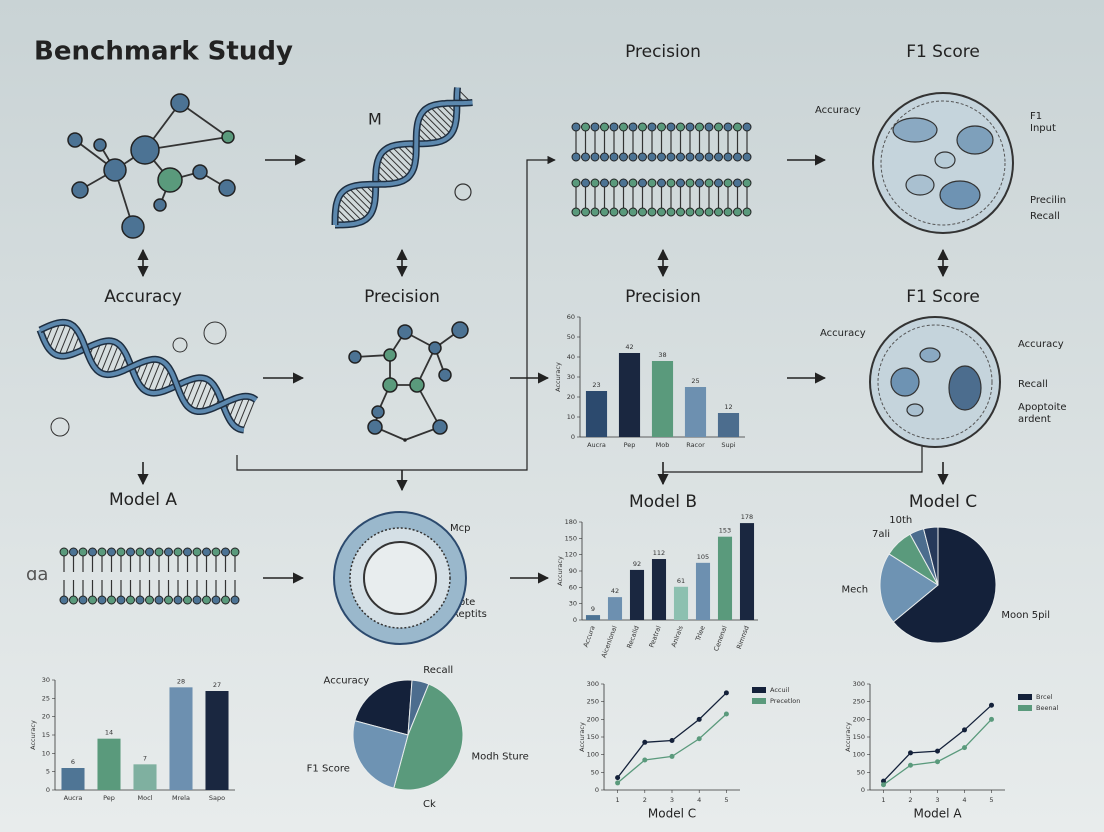 This screenshot has width=1104, height=832. I want to click on y-tick-label: 5, so click(48, 772).